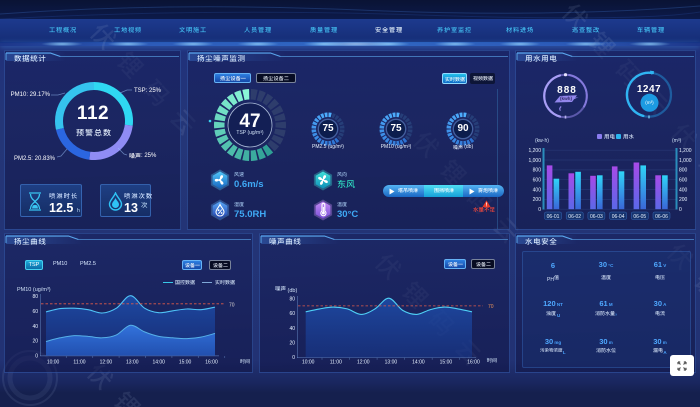  What do you see at coordinates (553, 217) in the screenshot?
I see `svg-text: 06-01` at bounding box center [553, 217].